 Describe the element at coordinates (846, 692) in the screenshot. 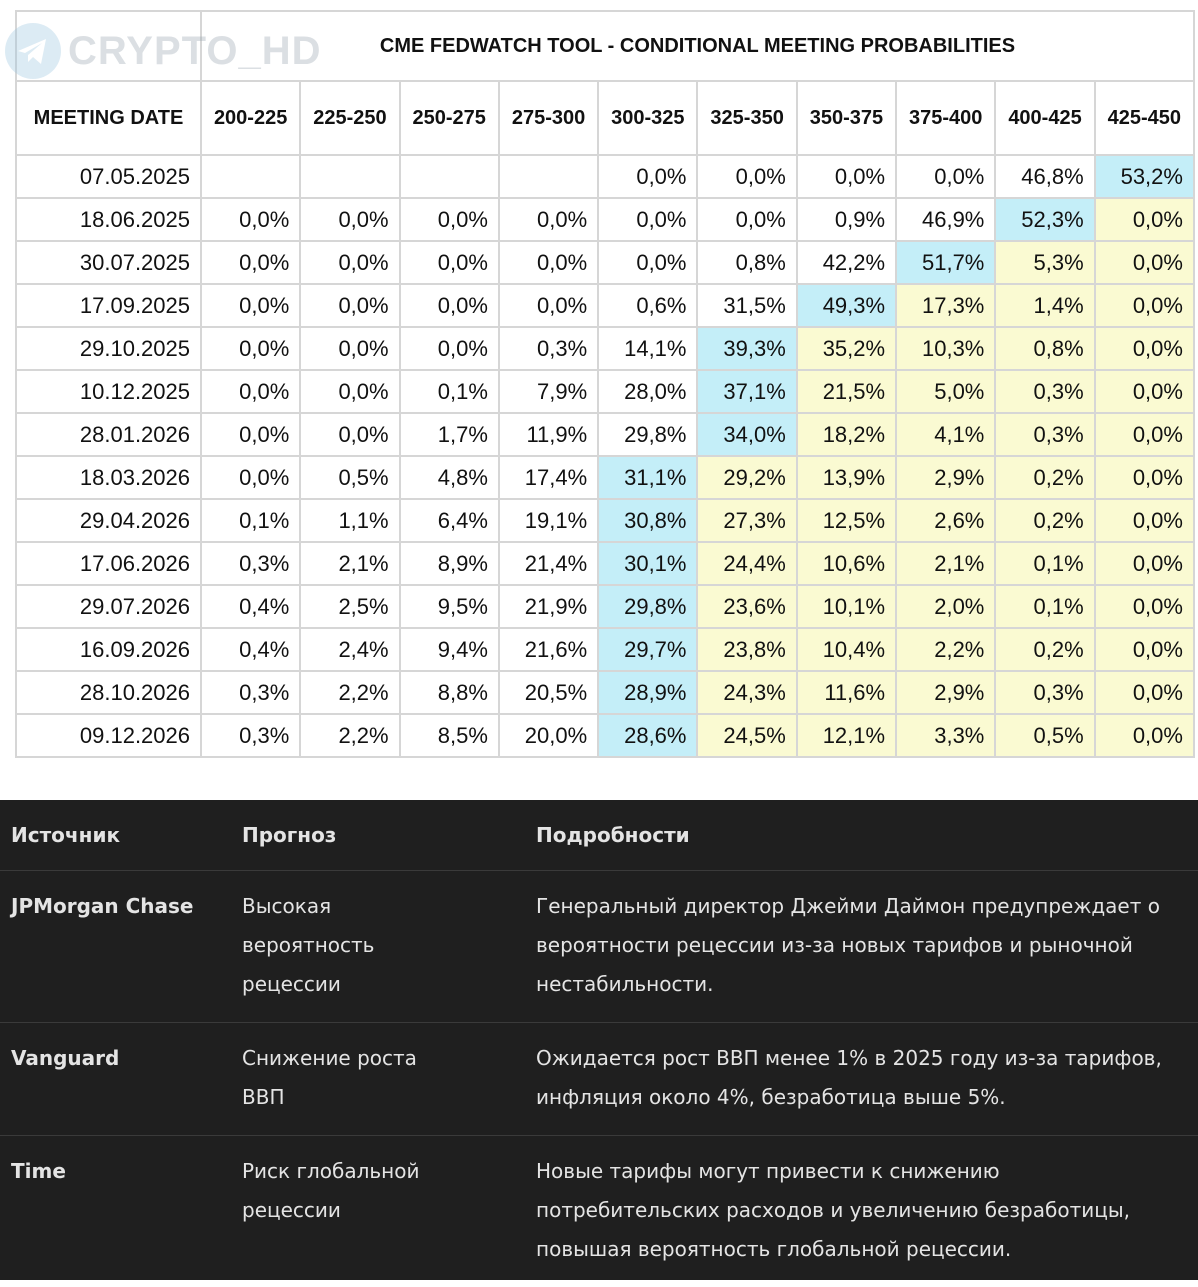

I see `probability-cell: 11,6%` at that location.